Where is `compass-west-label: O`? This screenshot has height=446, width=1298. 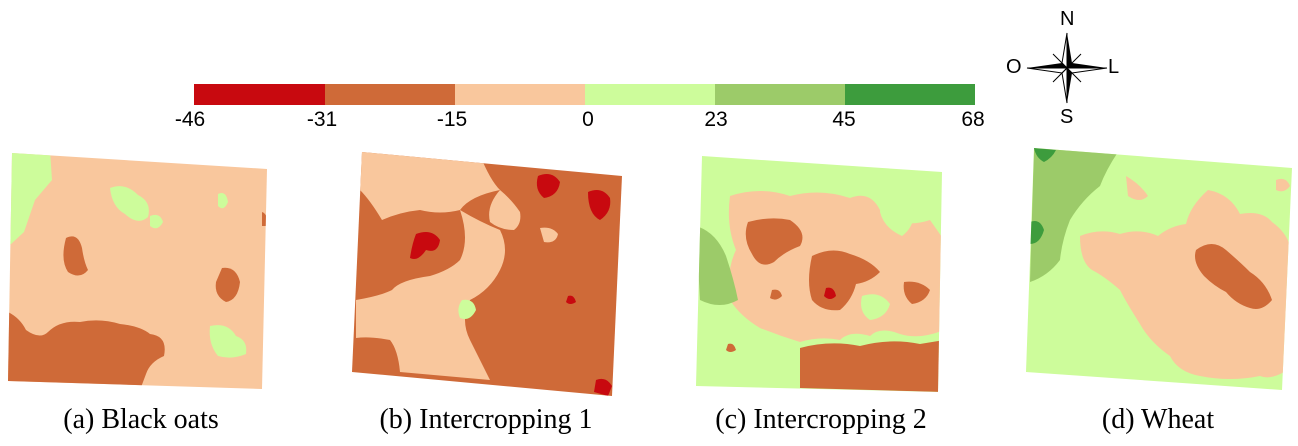 compass-west-label: O is located at coordinates (1014, 67).